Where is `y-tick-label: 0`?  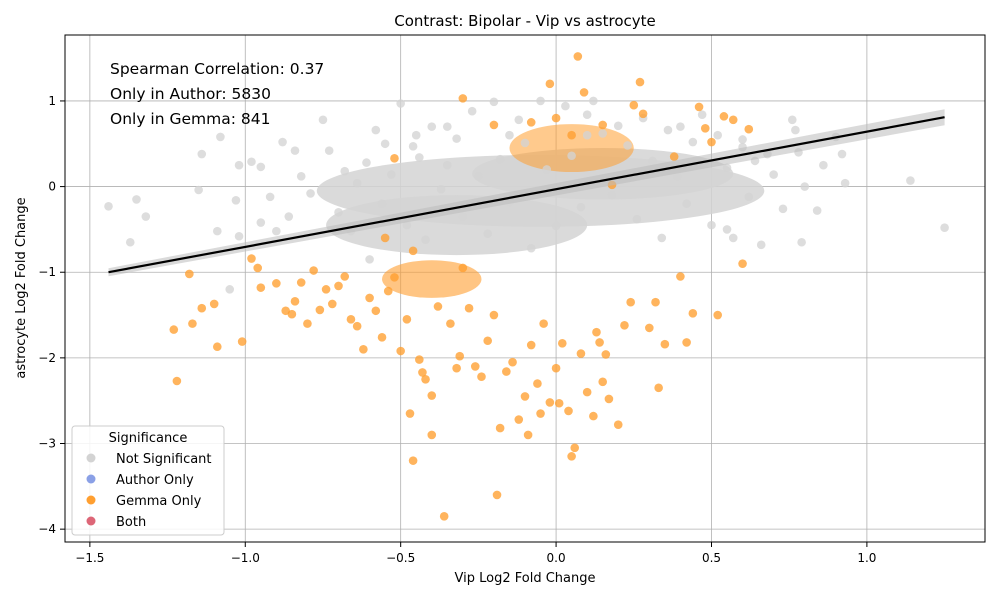
y-tick-label: 0 is located at coordinates (52, 187).